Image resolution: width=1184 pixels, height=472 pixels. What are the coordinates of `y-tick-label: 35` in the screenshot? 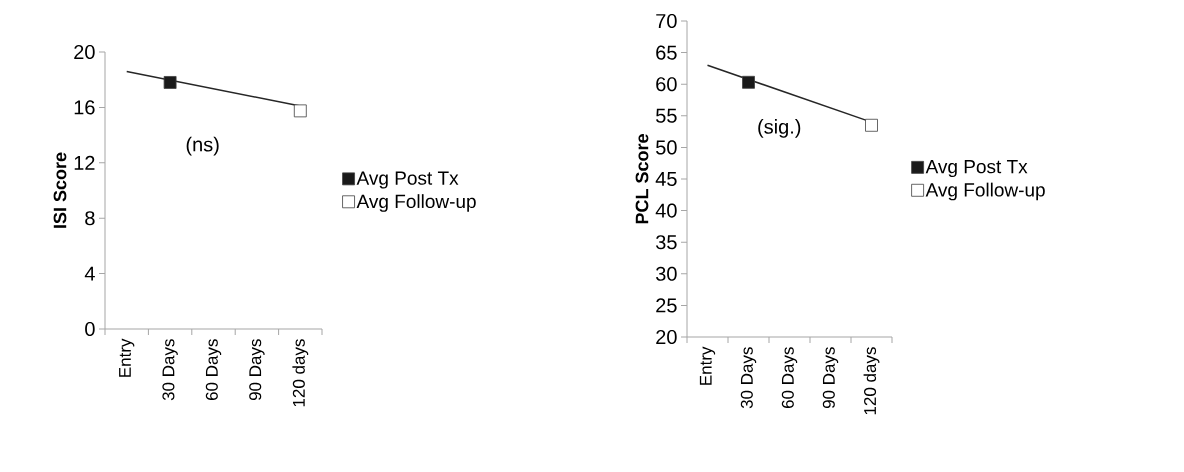 It's located at (666, 242).